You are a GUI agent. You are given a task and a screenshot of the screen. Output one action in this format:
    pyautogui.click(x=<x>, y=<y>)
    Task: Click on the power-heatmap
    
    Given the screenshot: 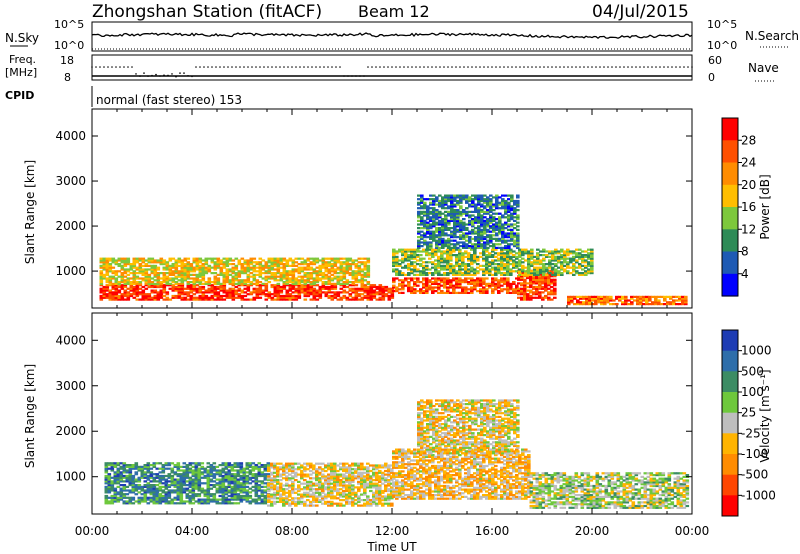 What is the action you would take?
    pyautogui.click(x=393, y=250)
    